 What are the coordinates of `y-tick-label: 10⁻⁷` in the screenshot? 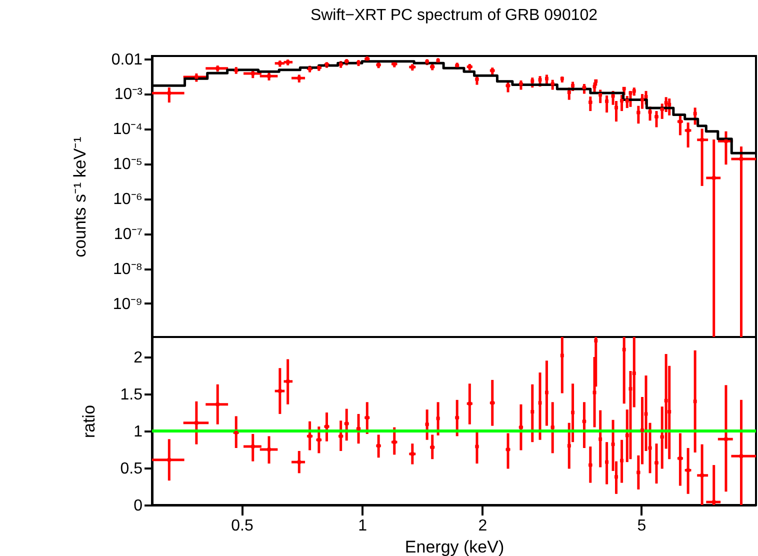 It's located at (128, 235).